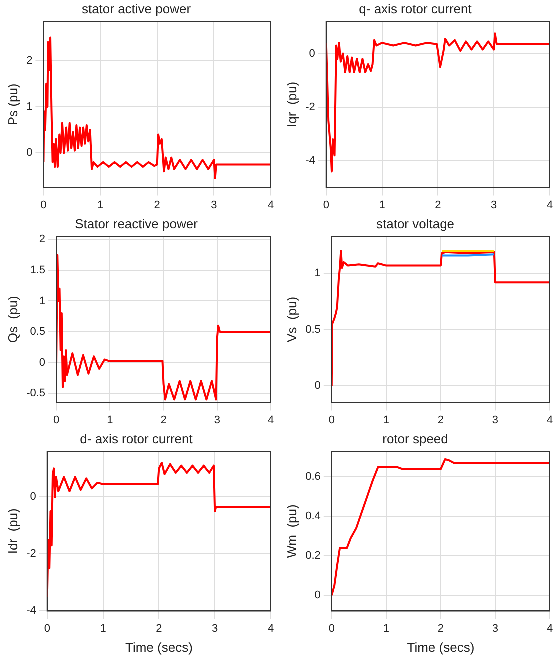  What do you see at coordinates (38, 270) in the screenshot?
I see `y-tick-label: 1.5` at bounding box center [38, 270].